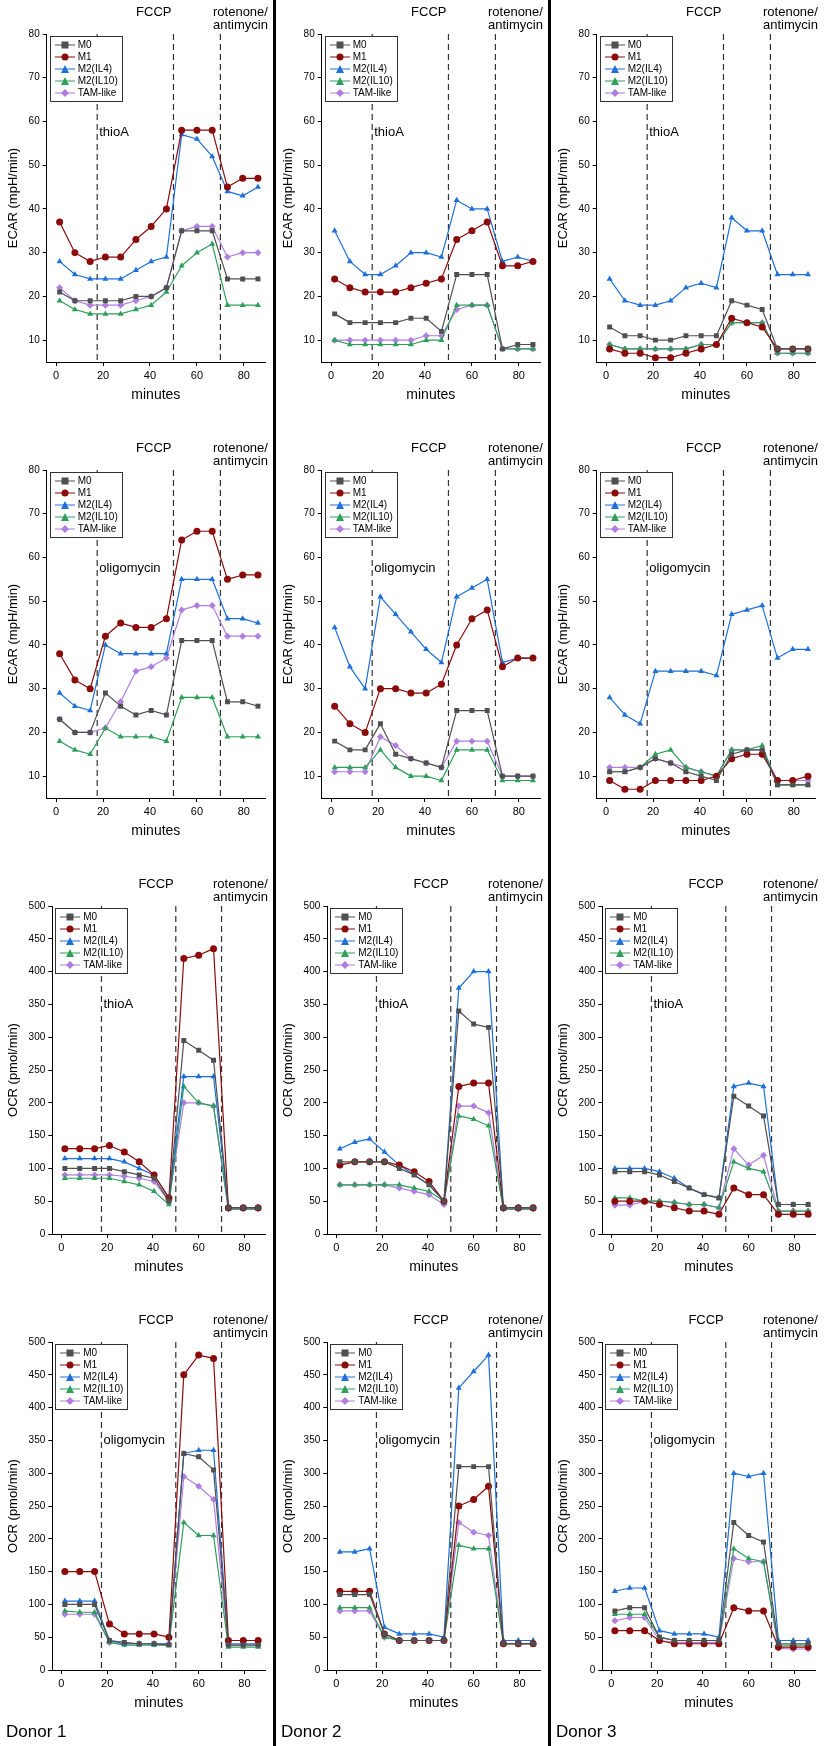 The width and height of the screenshot is (825, 1746). I want to click on y-tick-label: 70, so click(309, 513).